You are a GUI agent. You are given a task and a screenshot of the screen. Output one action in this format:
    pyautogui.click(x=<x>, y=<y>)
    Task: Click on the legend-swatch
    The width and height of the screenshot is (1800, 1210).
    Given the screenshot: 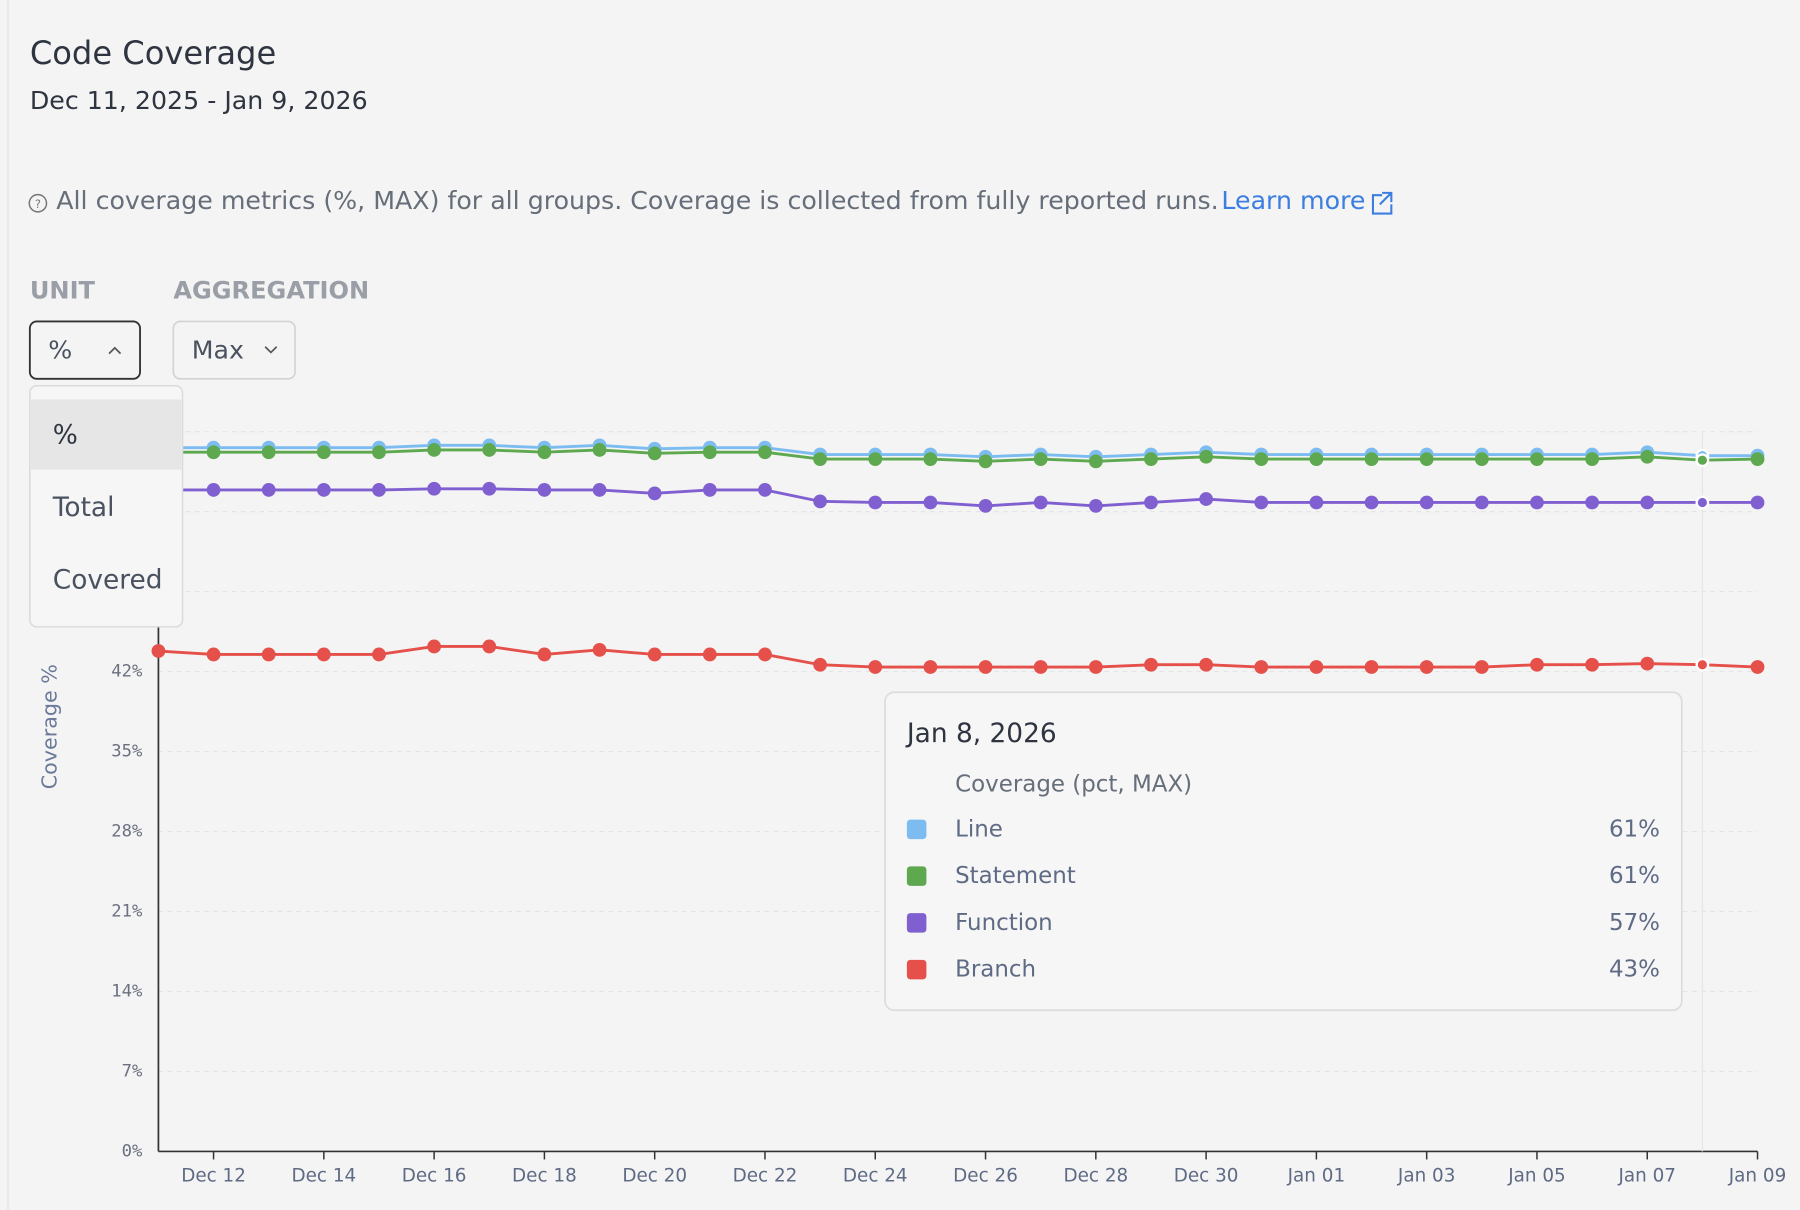 What is the action you would take?
    pyautogui.click(x=916, y=829)
    